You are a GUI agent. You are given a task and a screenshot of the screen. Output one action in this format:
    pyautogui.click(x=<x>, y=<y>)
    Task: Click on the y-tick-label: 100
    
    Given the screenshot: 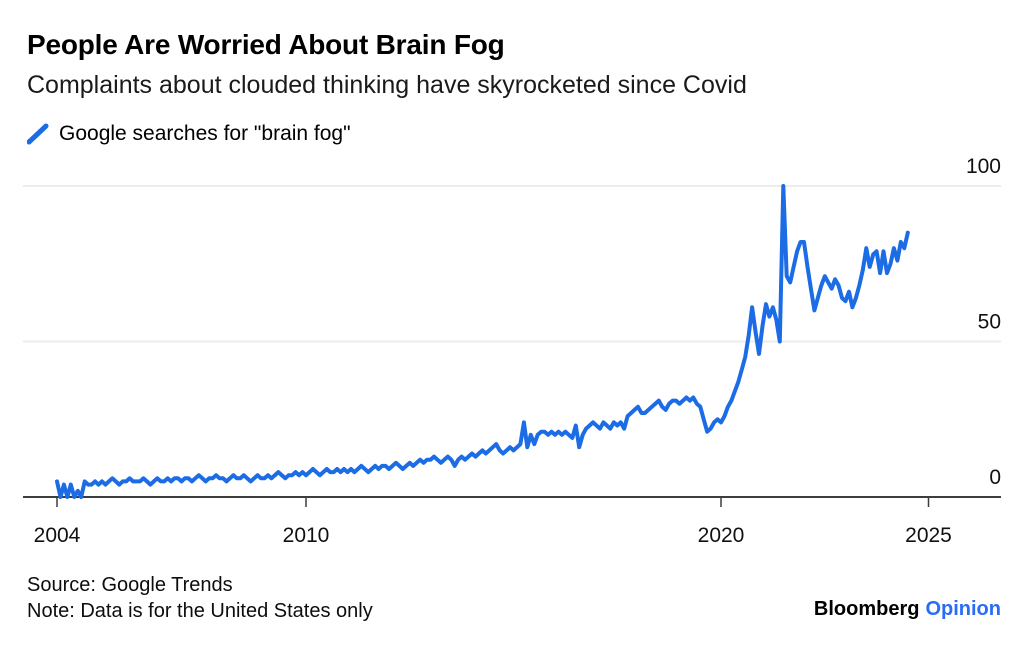 What is the action you would take?
    pyautogui.click(x=983, y=166)
    